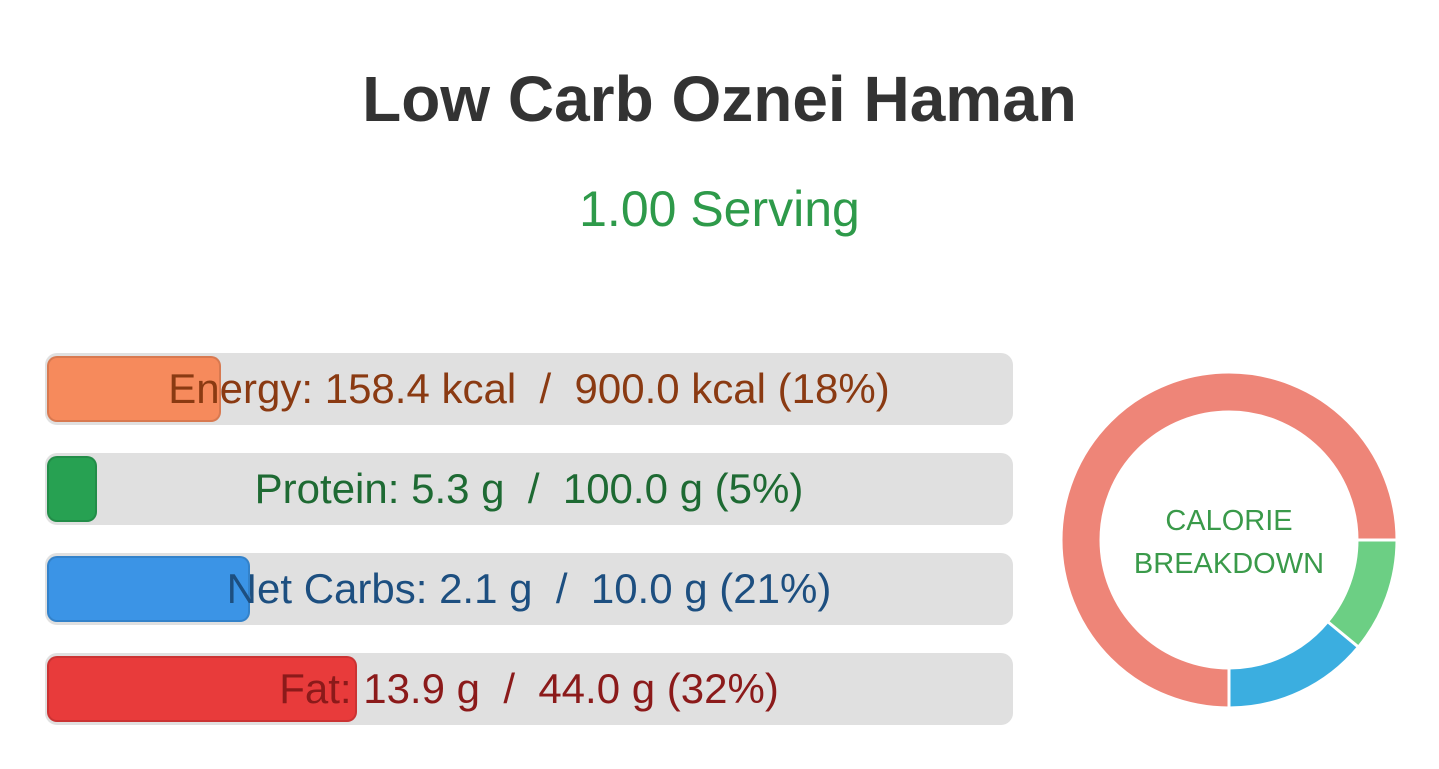 This screenshot has height=769, width=1439. I want to click on nutrient-label: Fat: 13.9 g / 44.0 g (32%), so click(529, 688).